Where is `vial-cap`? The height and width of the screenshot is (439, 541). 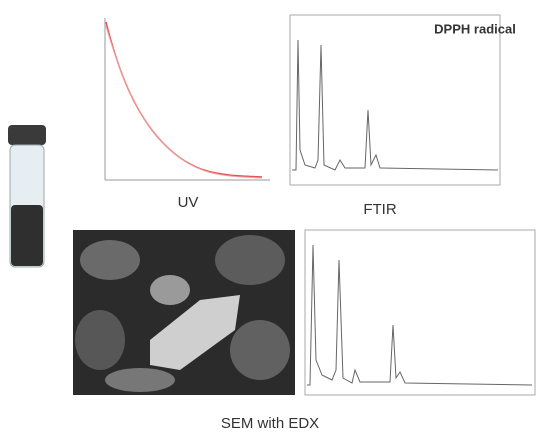
vial-cap is located at coordinates (27, 135).